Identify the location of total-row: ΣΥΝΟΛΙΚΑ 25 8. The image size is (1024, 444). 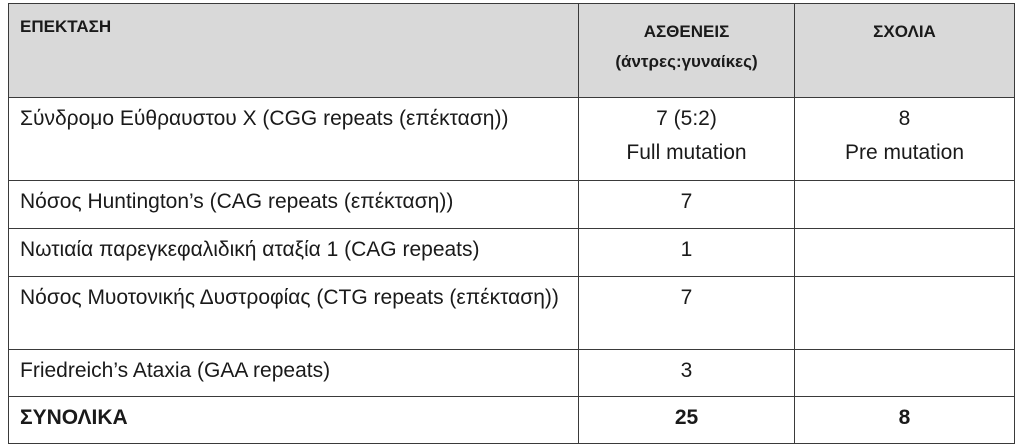
(511, 420).